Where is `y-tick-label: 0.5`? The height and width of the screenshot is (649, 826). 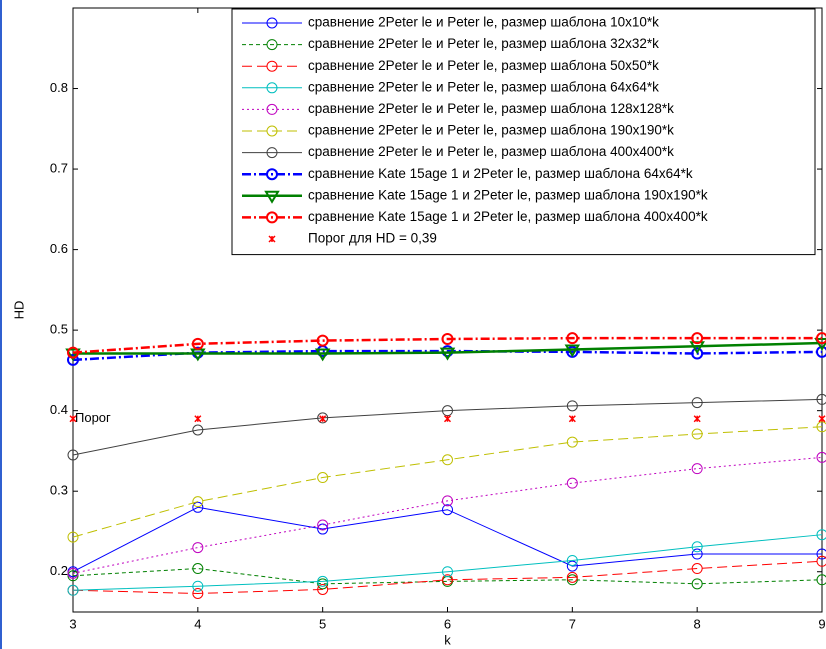
y-tick-label: 0.5 is located at coordinates (59, 329).